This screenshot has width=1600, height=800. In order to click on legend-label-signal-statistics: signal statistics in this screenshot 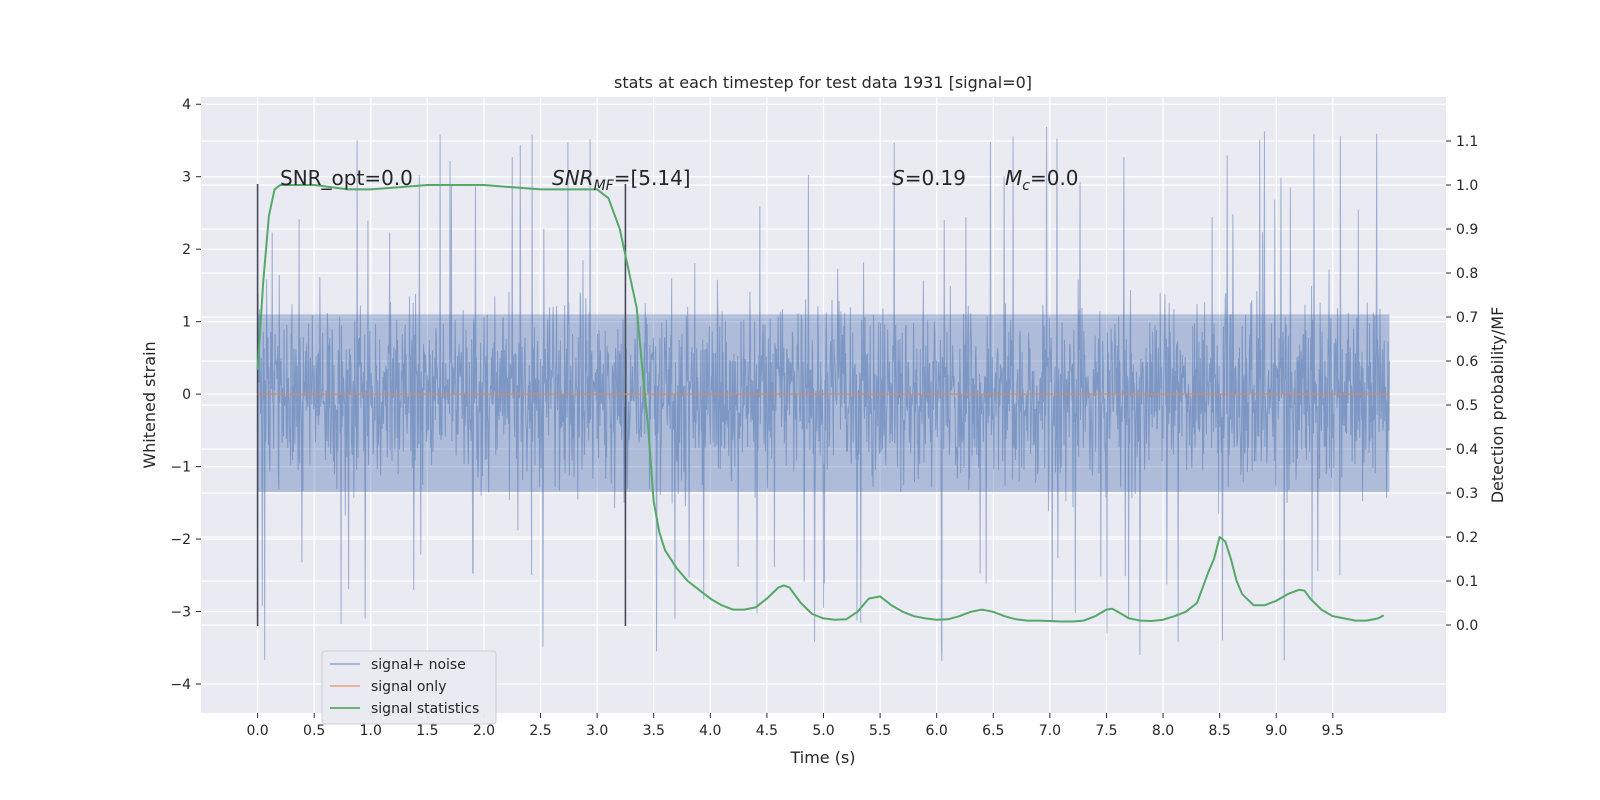, I will do `click(425, 709)`.